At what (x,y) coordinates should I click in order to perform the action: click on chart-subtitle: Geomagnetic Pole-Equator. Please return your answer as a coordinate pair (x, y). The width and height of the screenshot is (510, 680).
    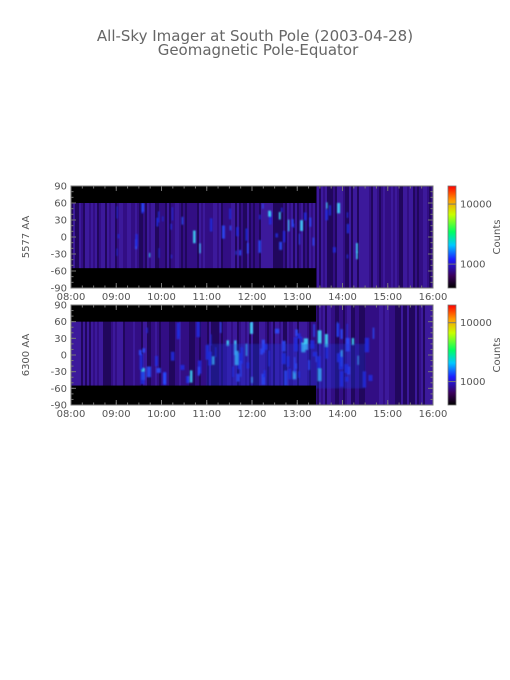
    Looking at the image, I should click on (258, 50).